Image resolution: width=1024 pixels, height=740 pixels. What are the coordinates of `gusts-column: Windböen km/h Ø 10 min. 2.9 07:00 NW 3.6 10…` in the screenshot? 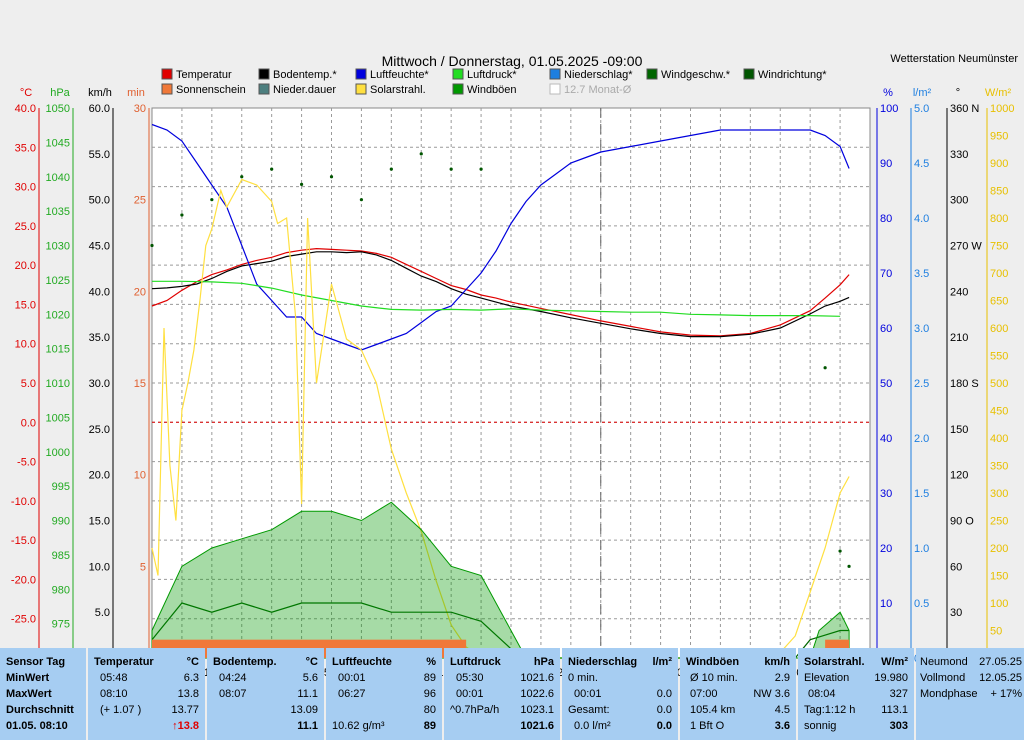 It's located at (738, 694).